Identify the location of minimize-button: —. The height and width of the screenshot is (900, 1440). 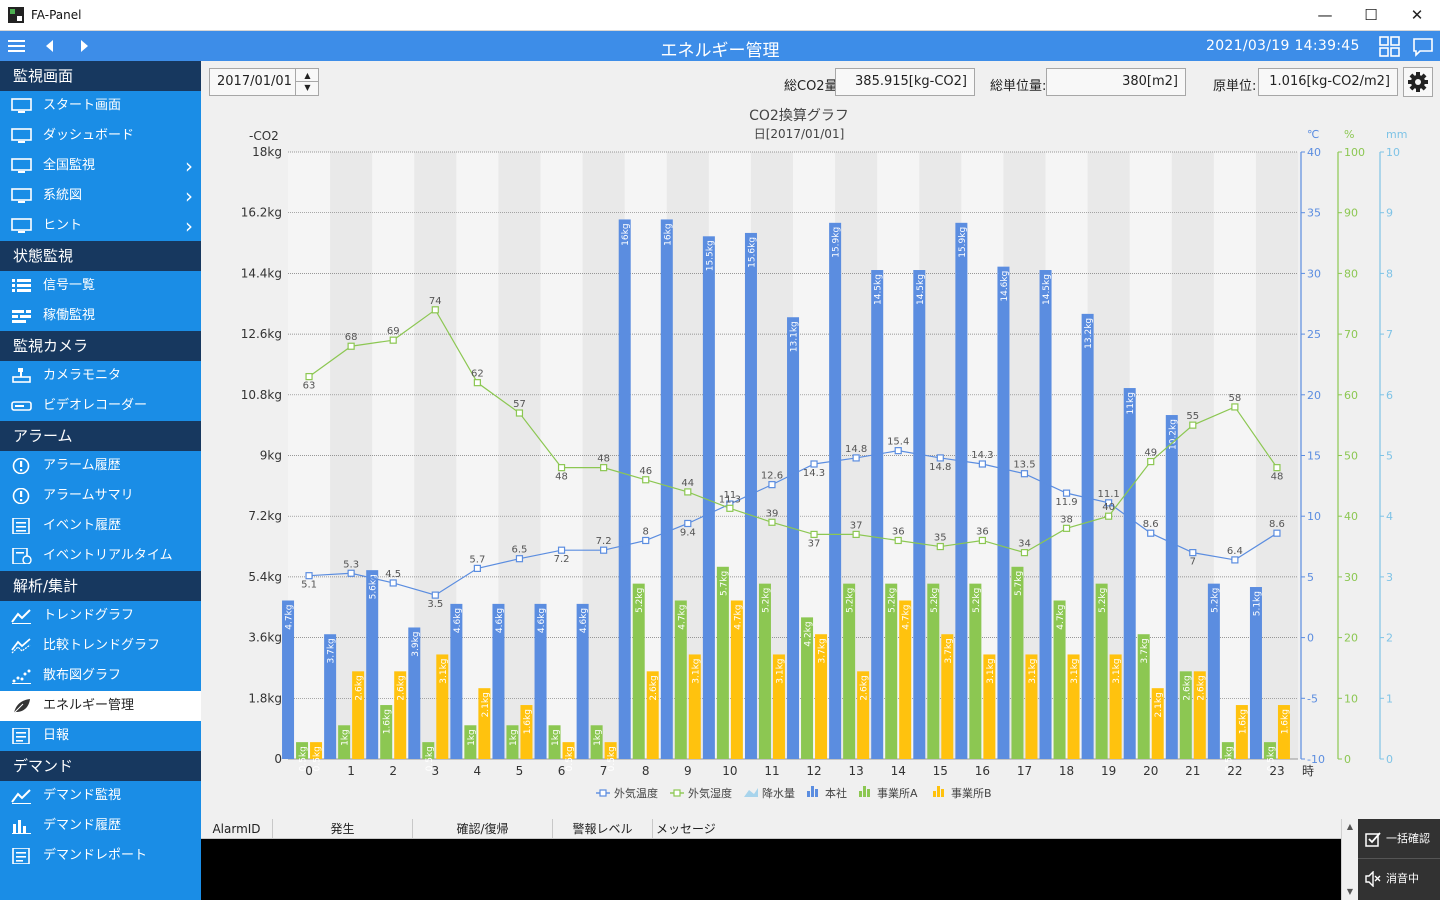
(1325, 15).